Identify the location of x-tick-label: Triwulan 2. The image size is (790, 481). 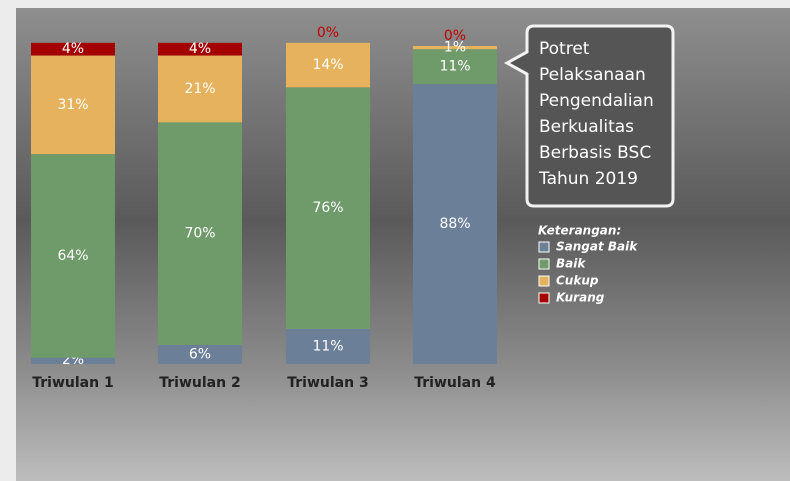
(199, 383).